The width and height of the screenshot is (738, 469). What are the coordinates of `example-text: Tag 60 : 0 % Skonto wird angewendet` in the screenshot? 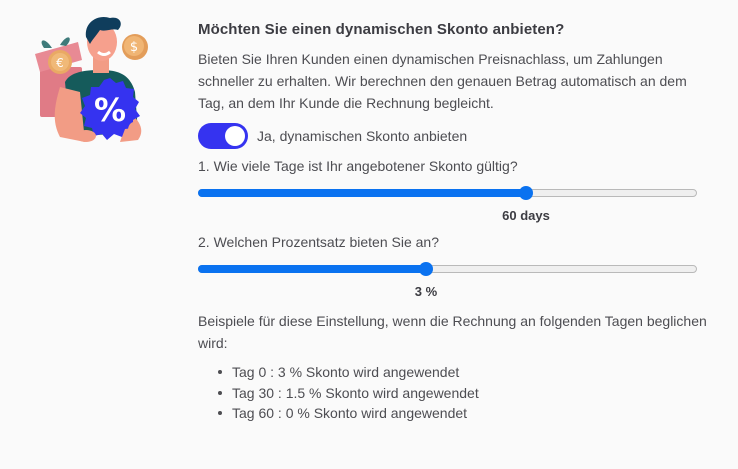 It's located at (350, 413).